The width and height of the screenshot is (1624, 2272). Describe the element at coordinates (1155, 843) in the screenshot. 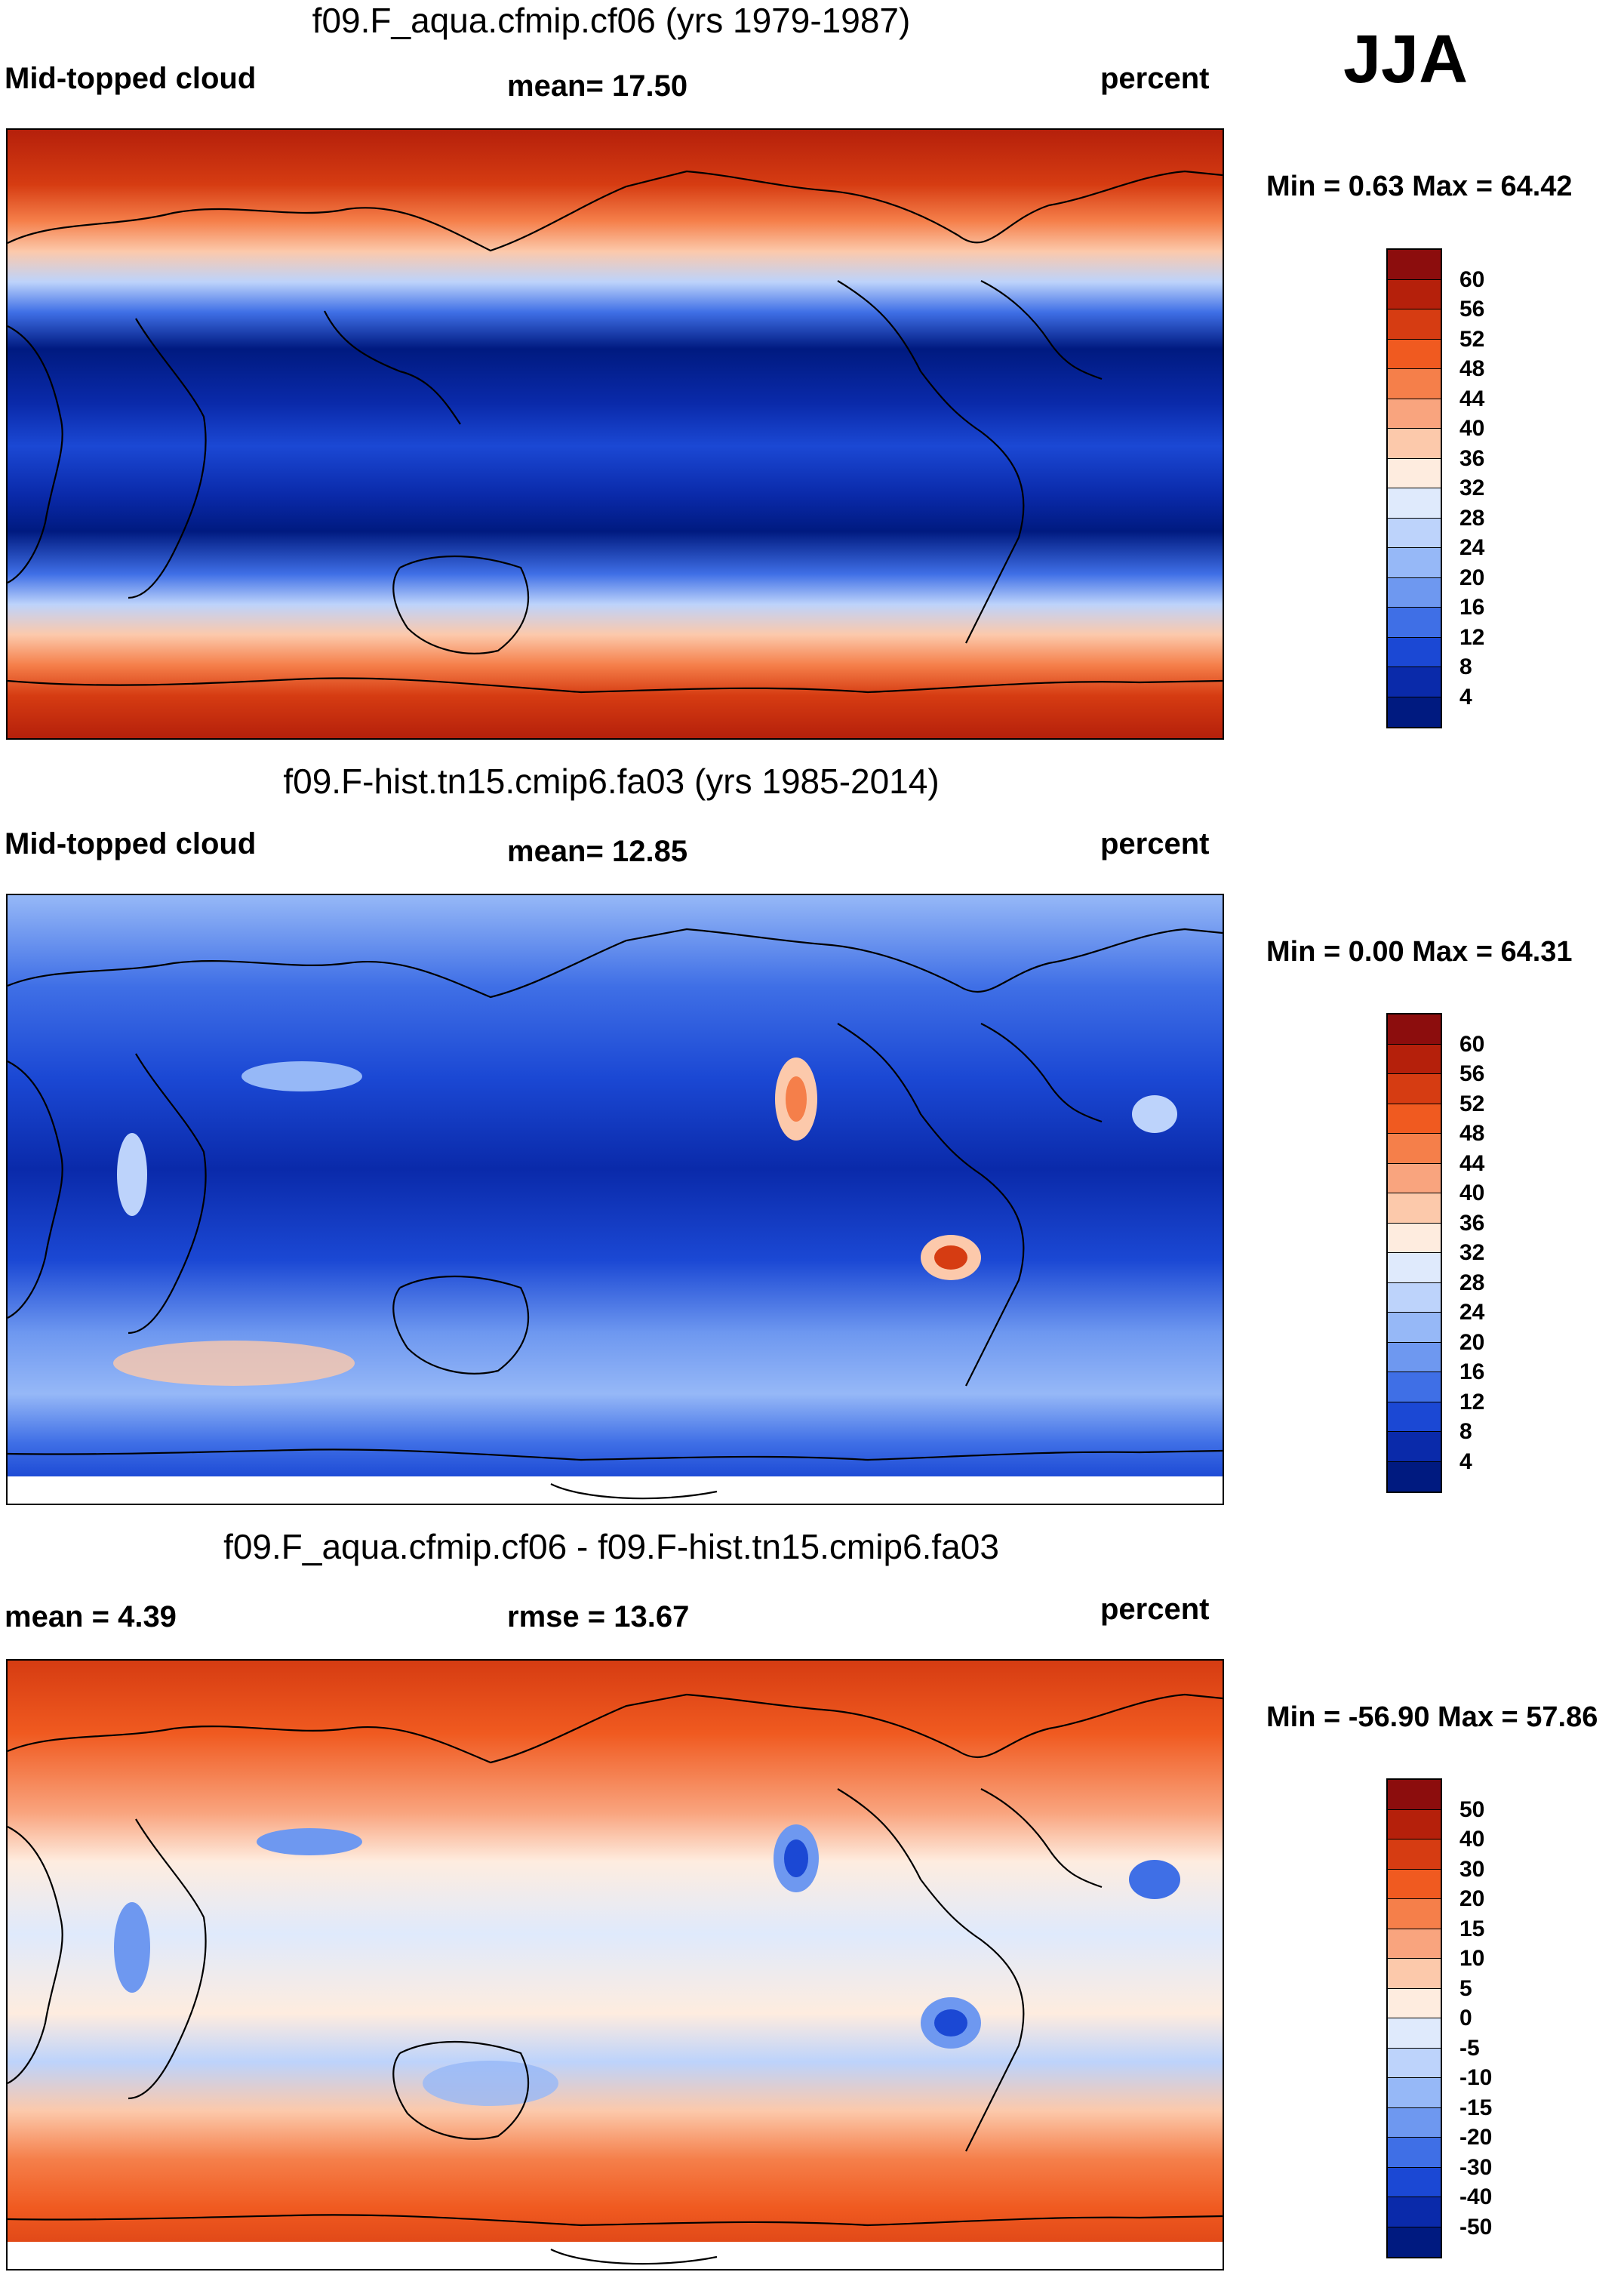

I see `panel2-units-label: percent` at that location.